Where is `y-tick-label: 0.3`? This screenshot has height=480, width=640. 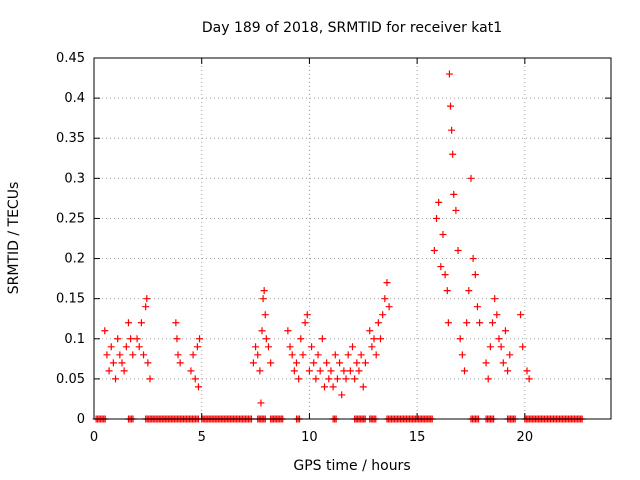
y-tick-label: 0.3 is located at coordinates (74, 178).